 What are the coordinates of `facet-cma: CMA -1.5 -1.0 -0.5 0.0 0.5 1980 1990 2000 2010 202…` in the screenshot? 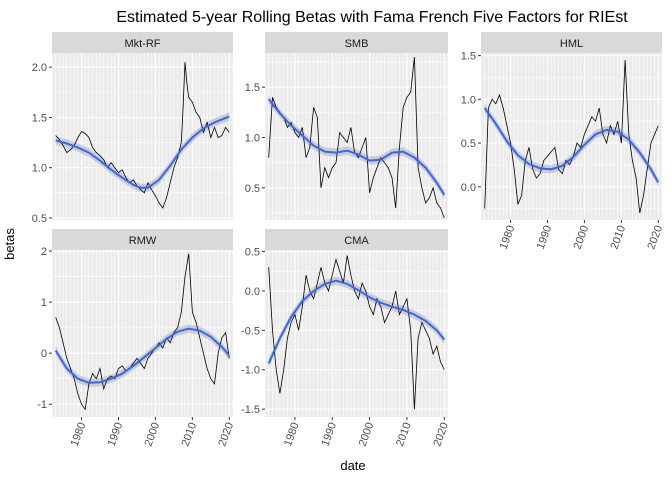 It's located at (346, 338).